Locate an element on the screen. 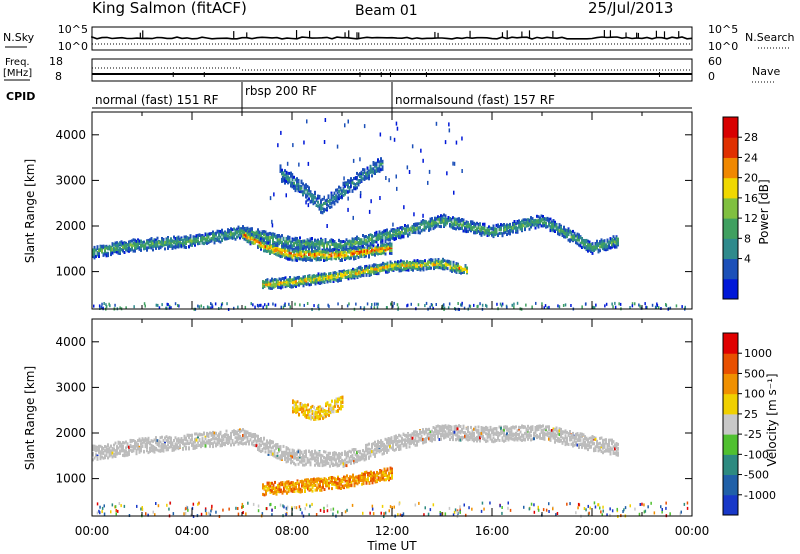 The height and width of the screenshot is (554, 800). nave-label: Nave is located at coordinates (766, 71).